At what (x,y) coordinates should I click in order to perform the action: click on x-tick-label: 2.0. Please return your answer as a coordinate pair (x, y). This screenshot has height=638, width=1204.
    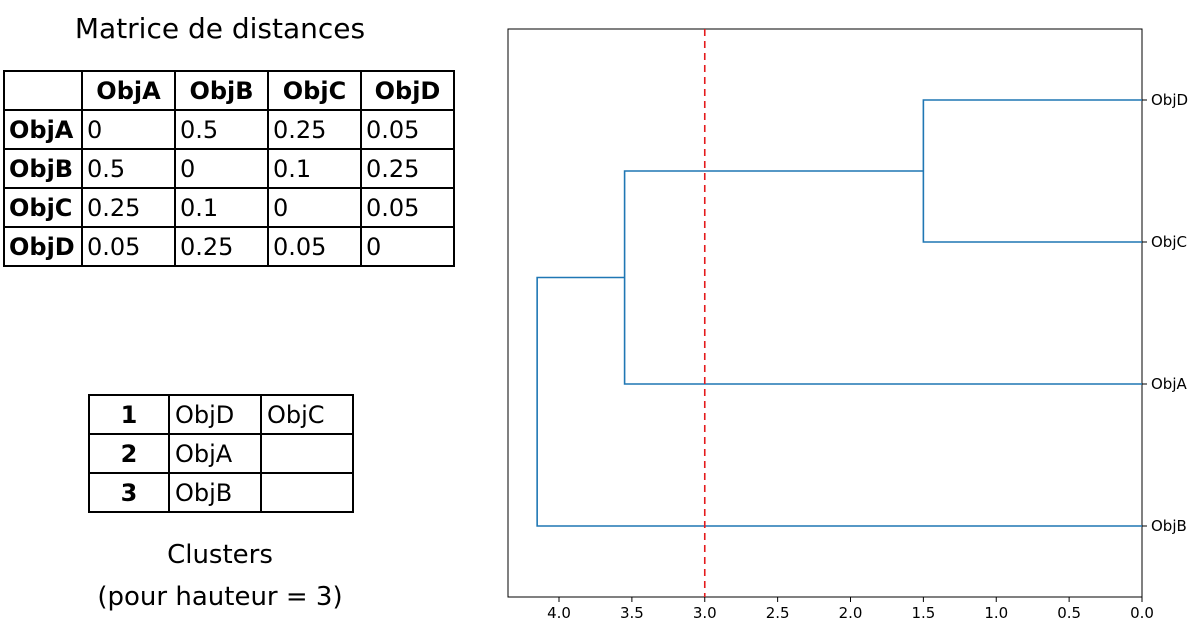
    Looking at the image, I should click on (851, 613).